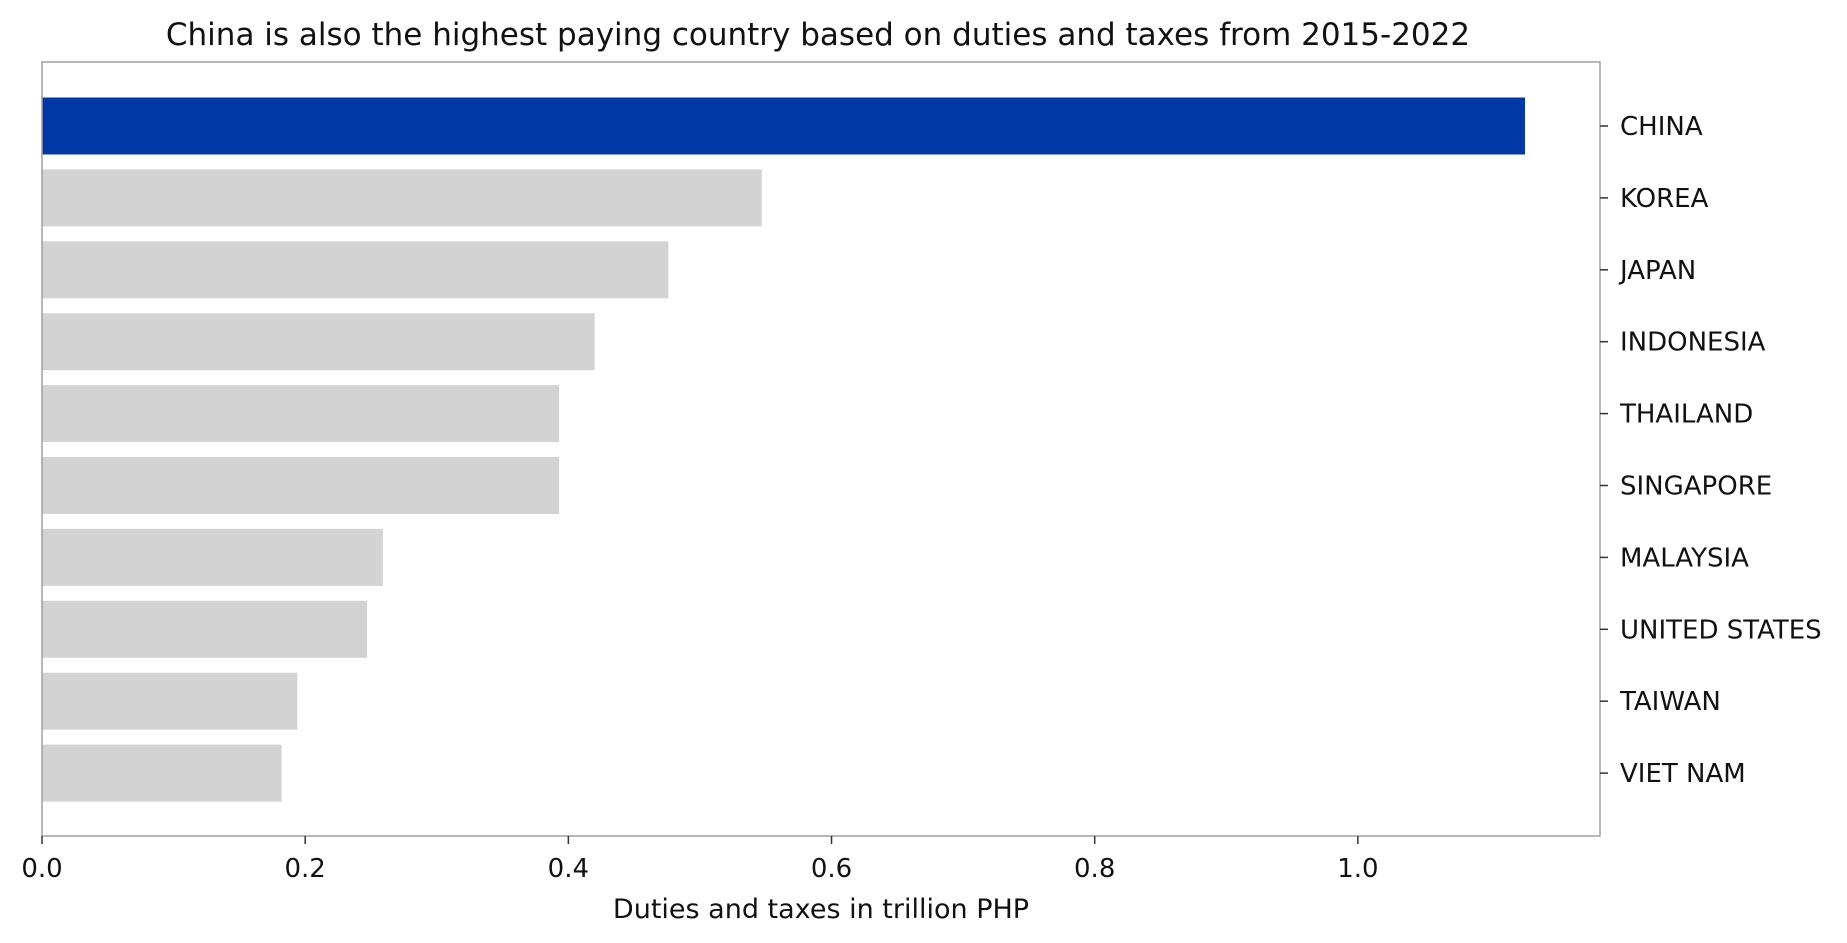 The width and height of the screenshot is (1847, 943). What do you see at coordinates (1664, 199) in the screenshot?
I see `y-tick-label: KOREA` at bounding box center [1664, 199].